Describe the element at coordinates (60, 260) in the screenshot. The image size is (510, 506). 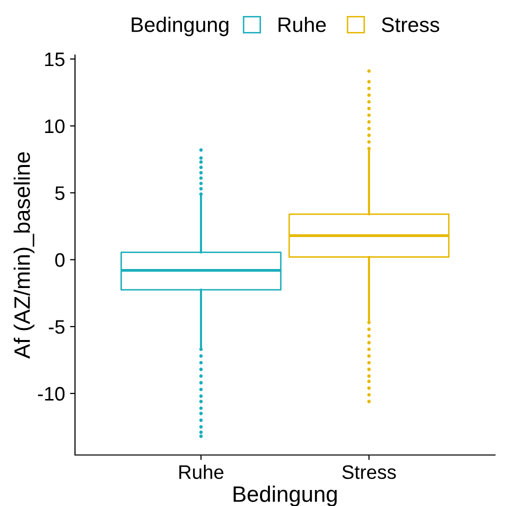
I see `y-tick-label: 0` at that location.